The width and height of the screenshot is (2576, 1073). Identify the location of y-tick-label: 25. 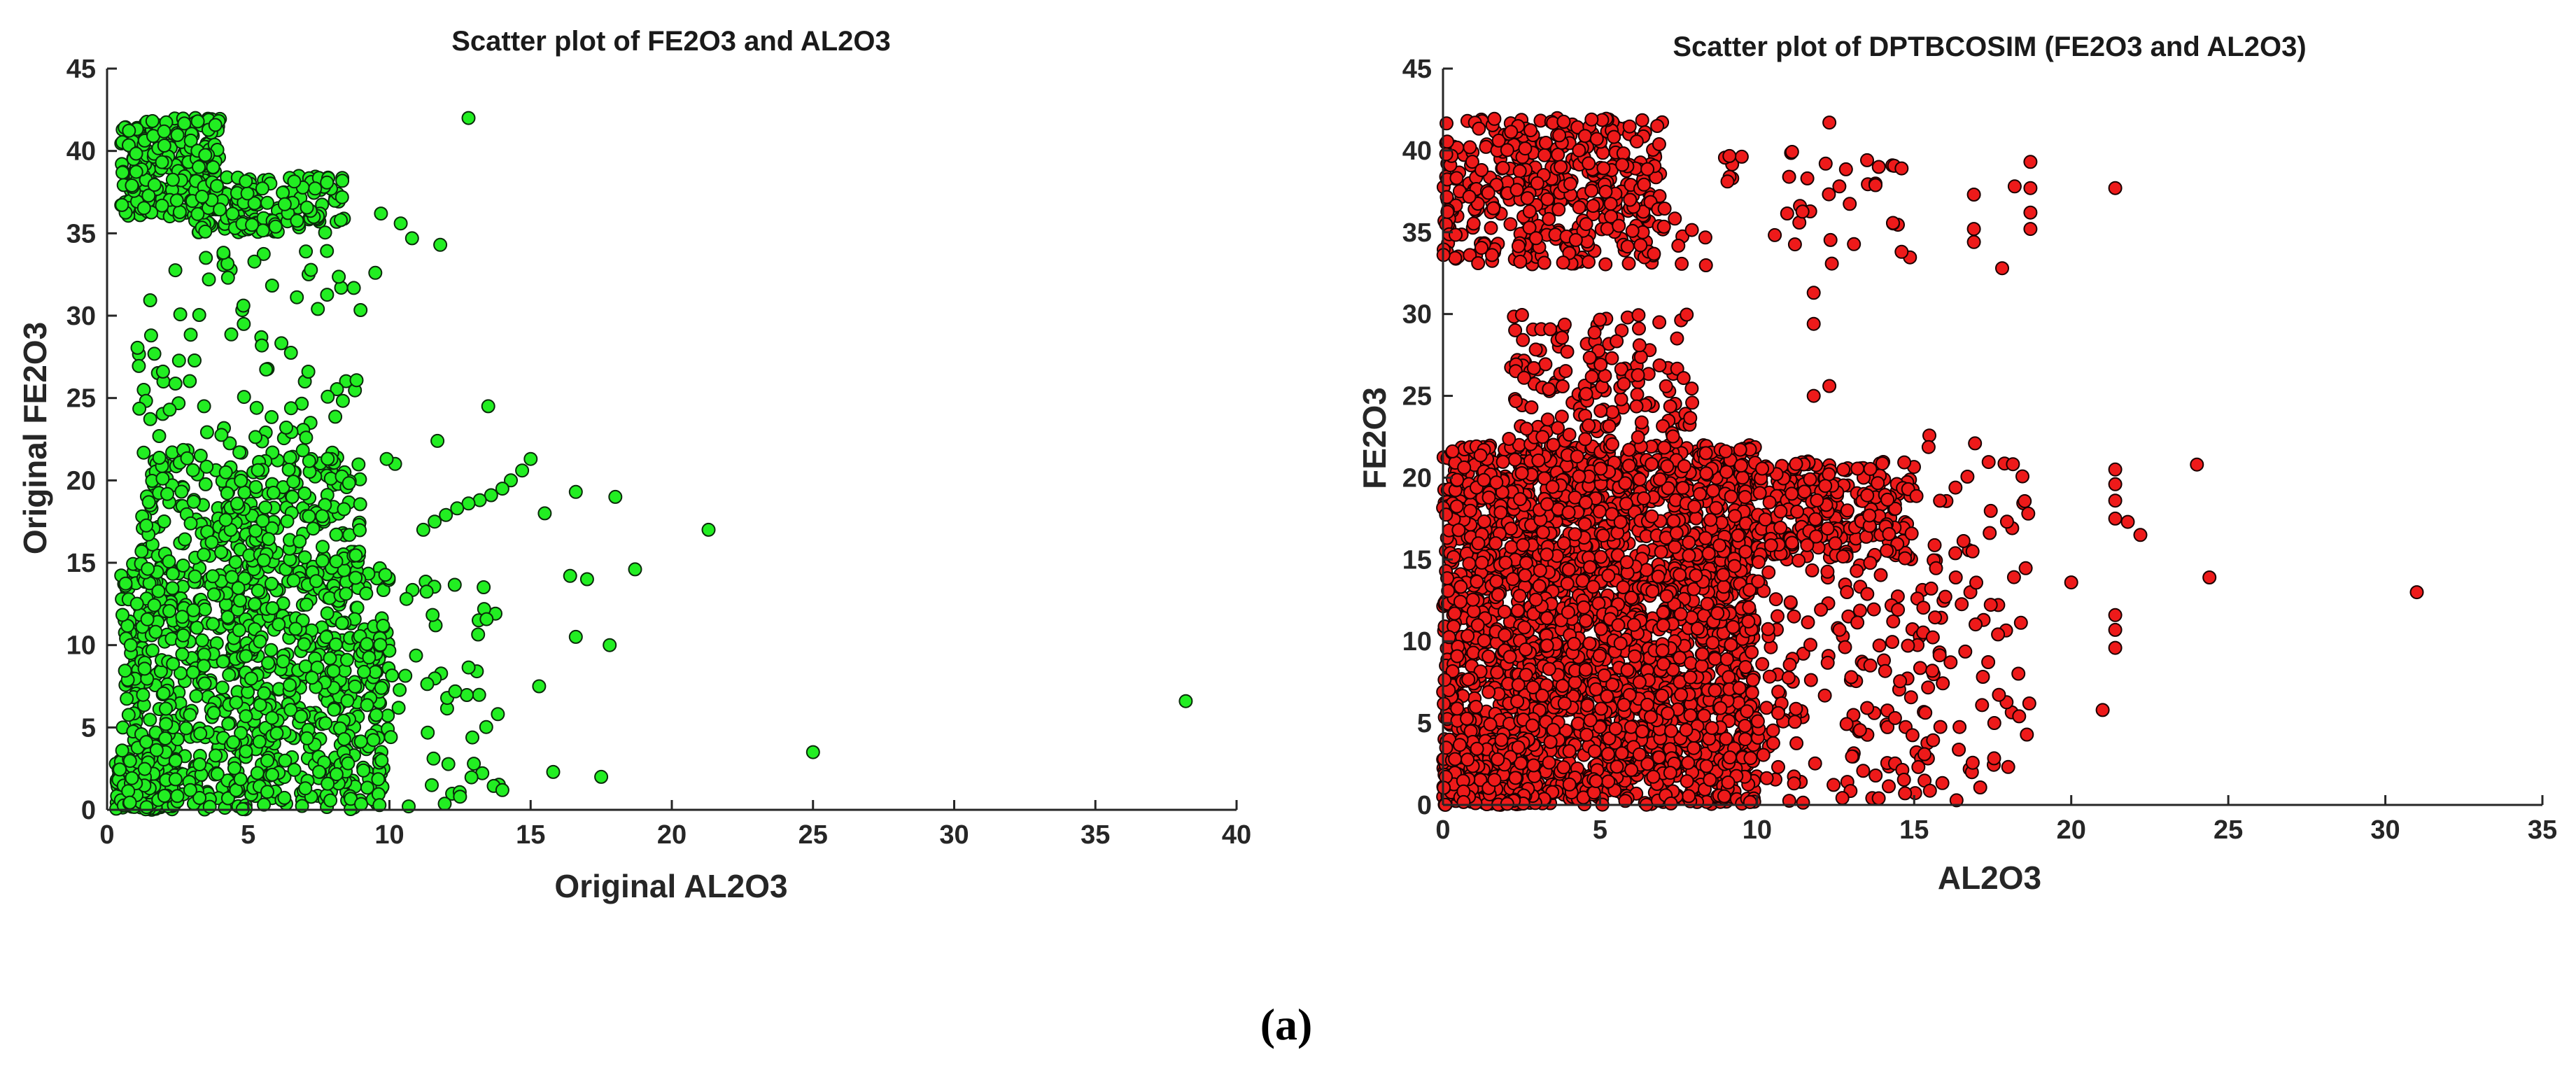
(81, 399).